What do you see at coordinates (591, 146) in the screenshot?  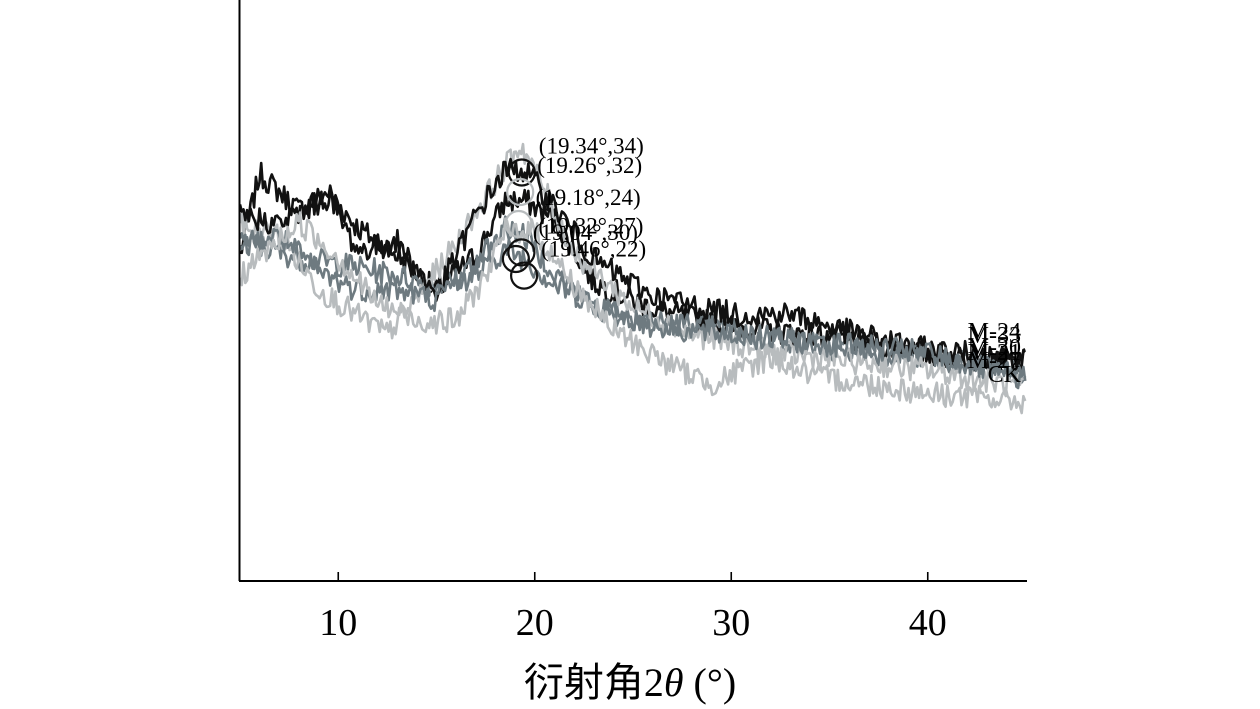 I see `peak-annotation-m-27: (19.34°,34)` at bounding box center [591, 146].